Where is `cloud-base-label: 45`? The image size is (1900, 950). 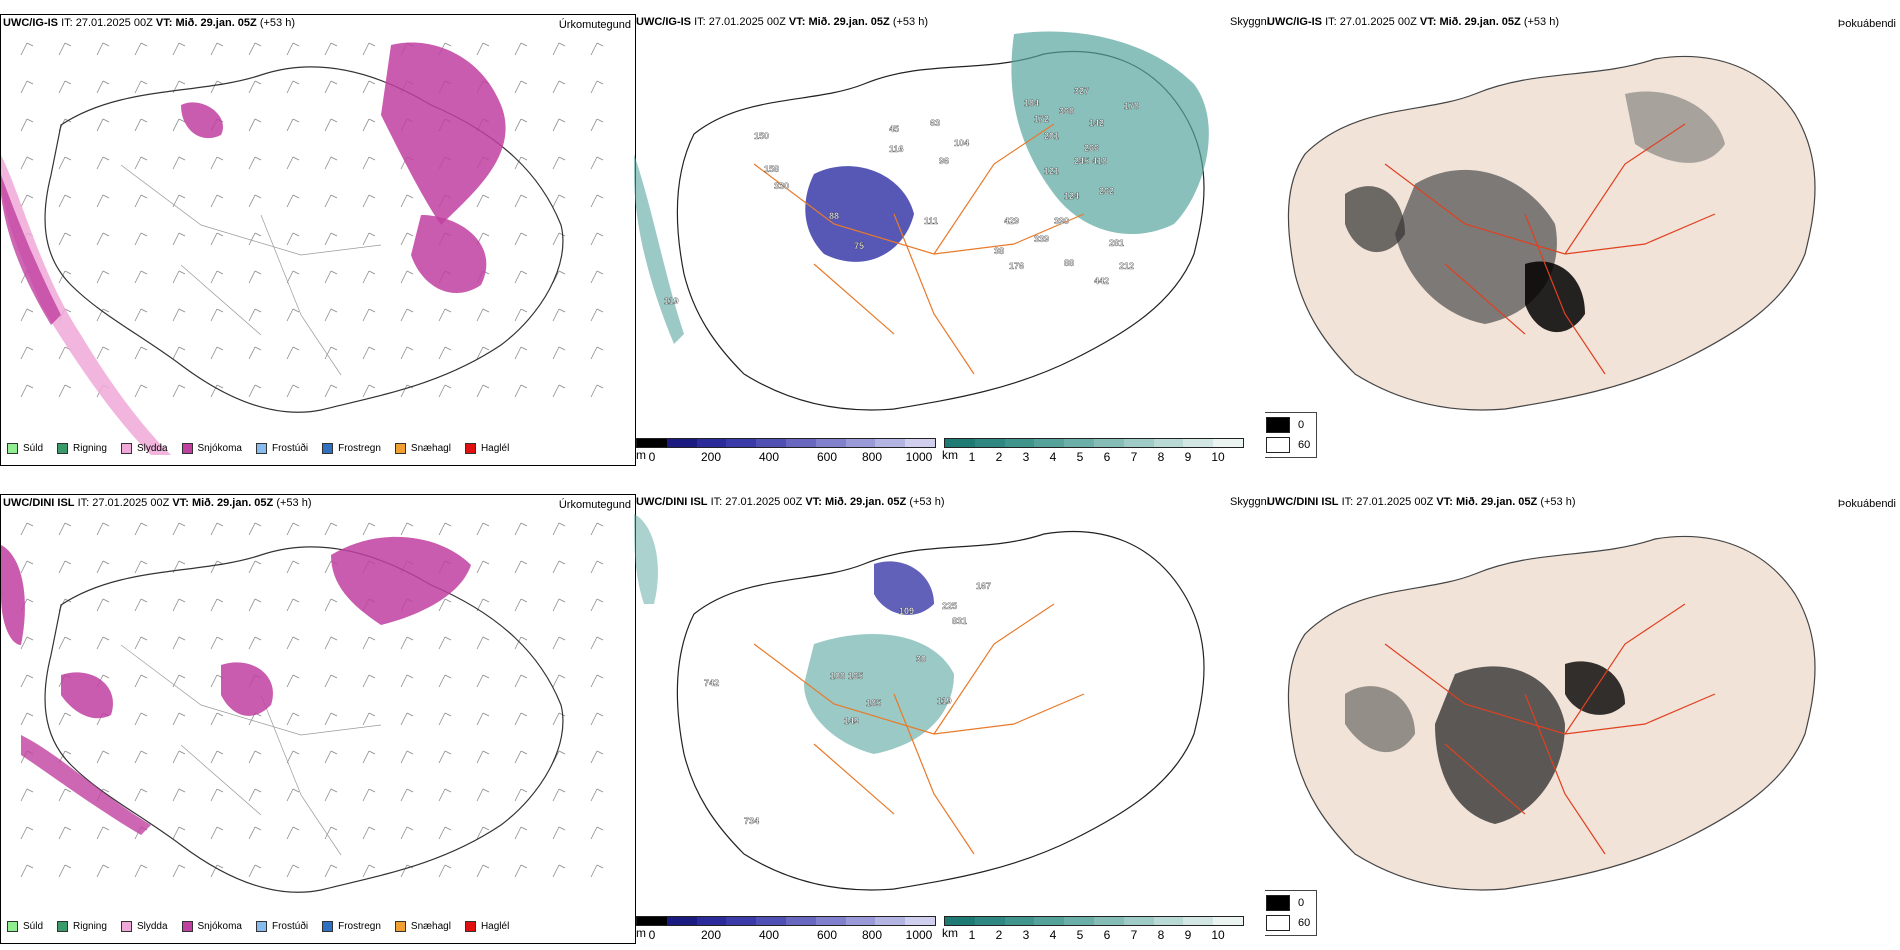
cloud-base-label: 45 is located at coordinates (894, 129).